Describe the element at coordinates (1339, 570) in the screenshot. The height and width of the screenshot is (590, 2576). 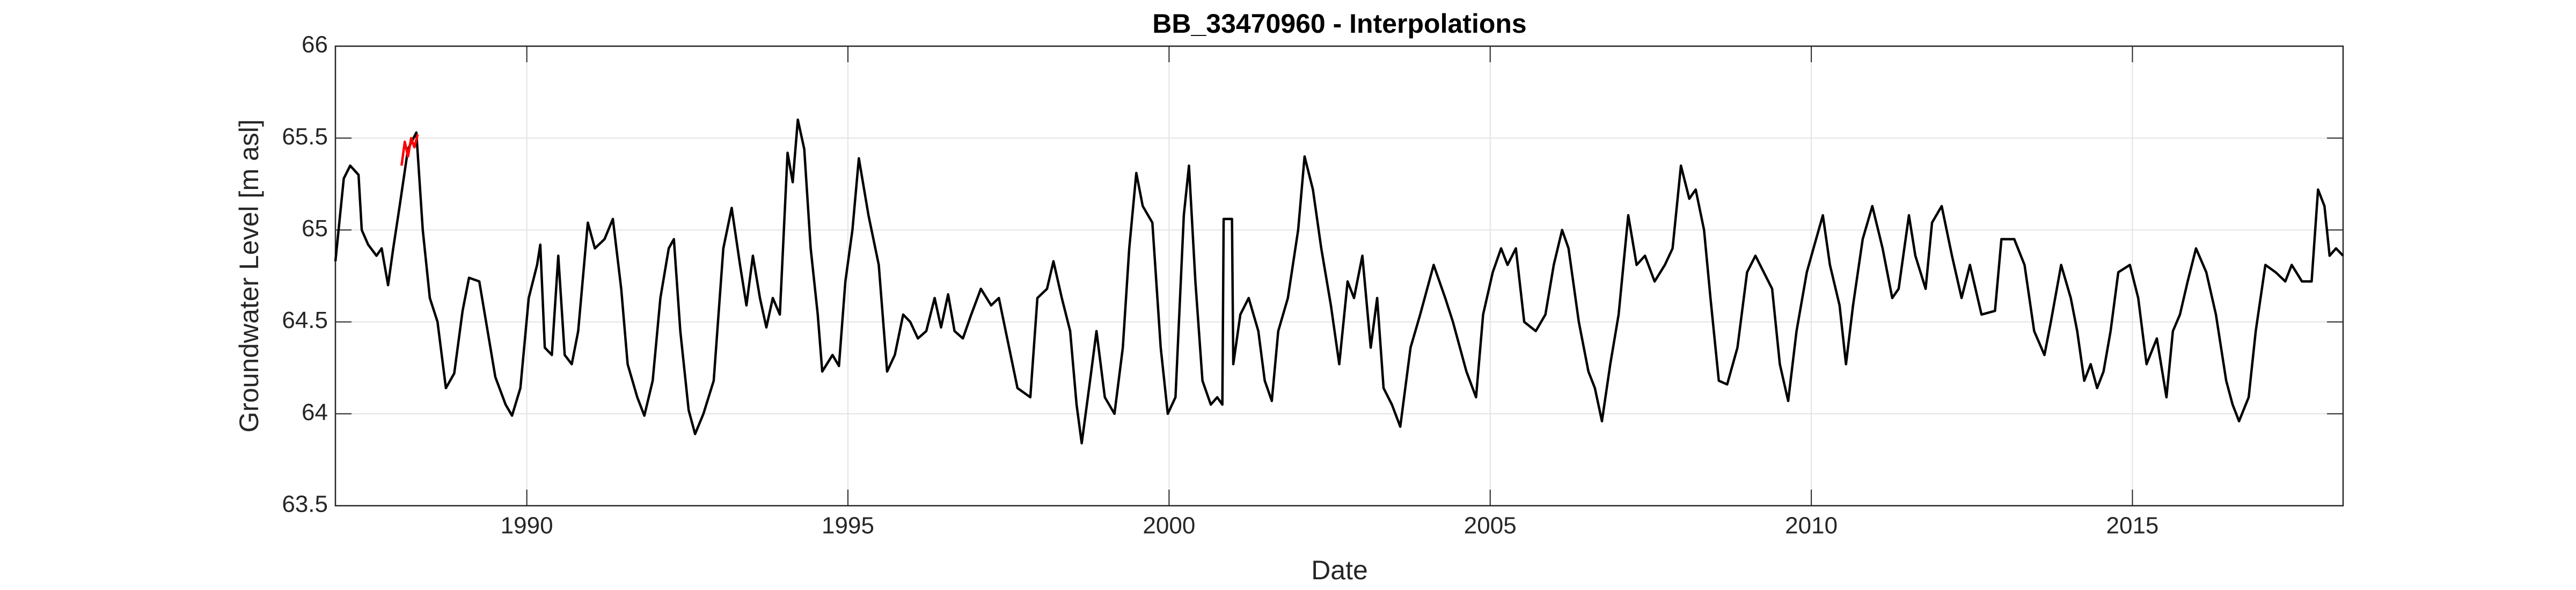
I see `x-axis-label: Date` at that location.